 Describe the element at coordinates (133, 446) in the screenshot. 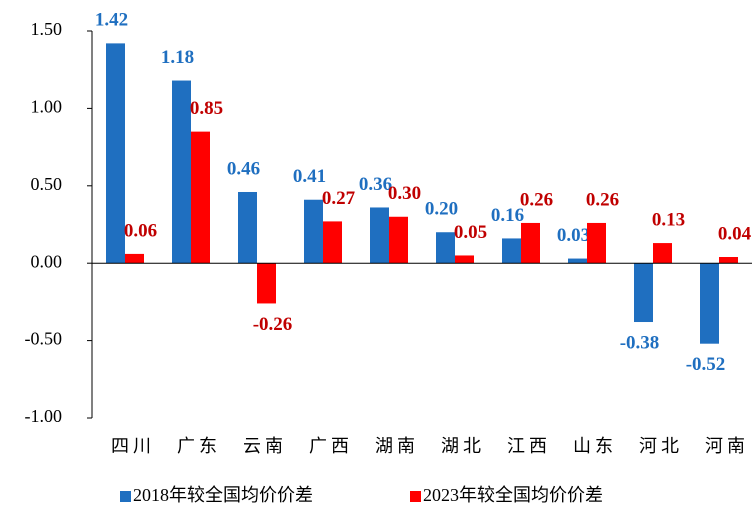

I see `x-tick-label: 四川` at that location.